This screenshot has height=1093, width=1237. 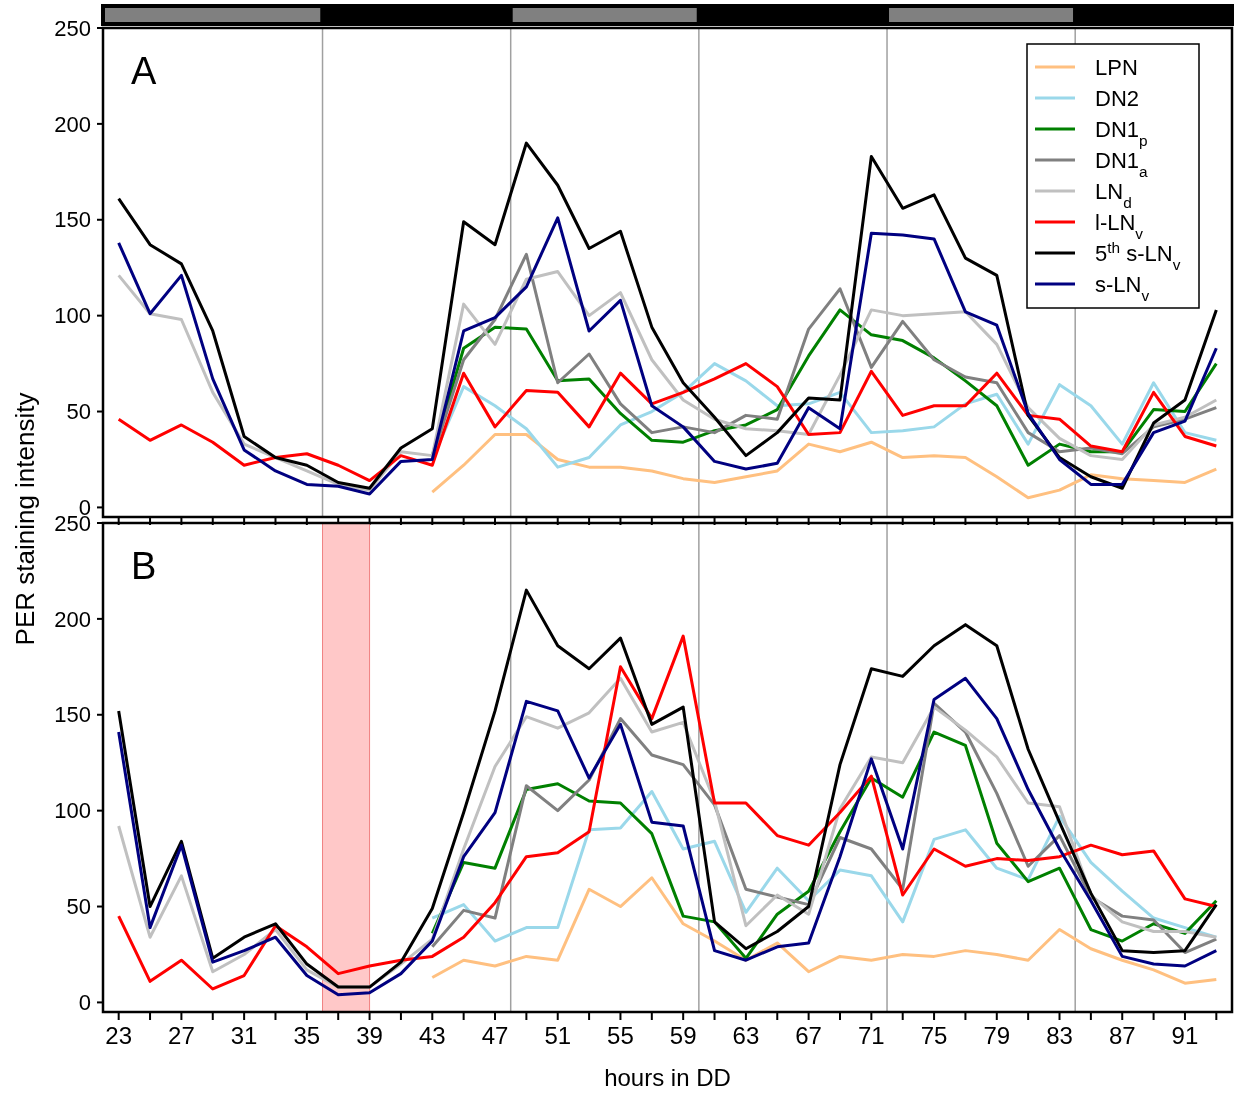 What do you see at coordinates (84, 1003) in the screenshot?
I see `y-tick-label: 0` at bounding box center [84, 1003].